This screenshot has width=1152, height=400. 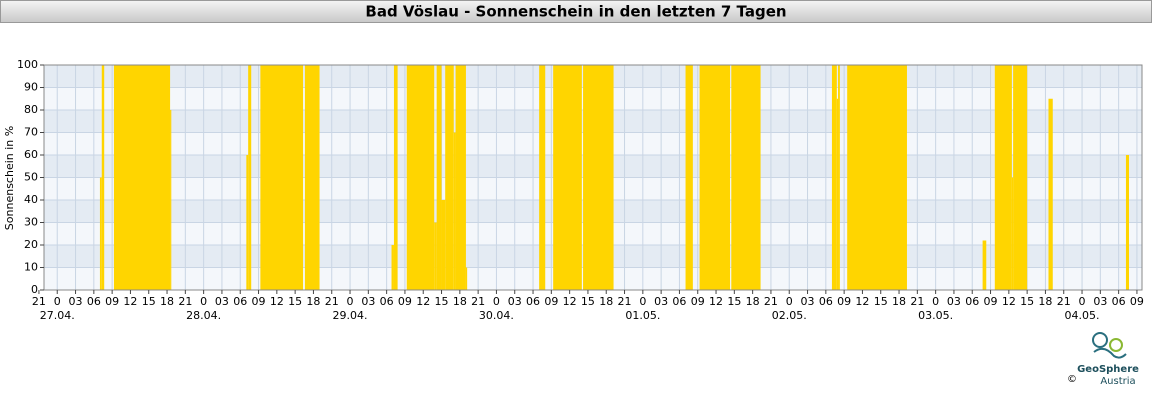 I want to click on y-tick-label: 80, so click(x=31, y=109).